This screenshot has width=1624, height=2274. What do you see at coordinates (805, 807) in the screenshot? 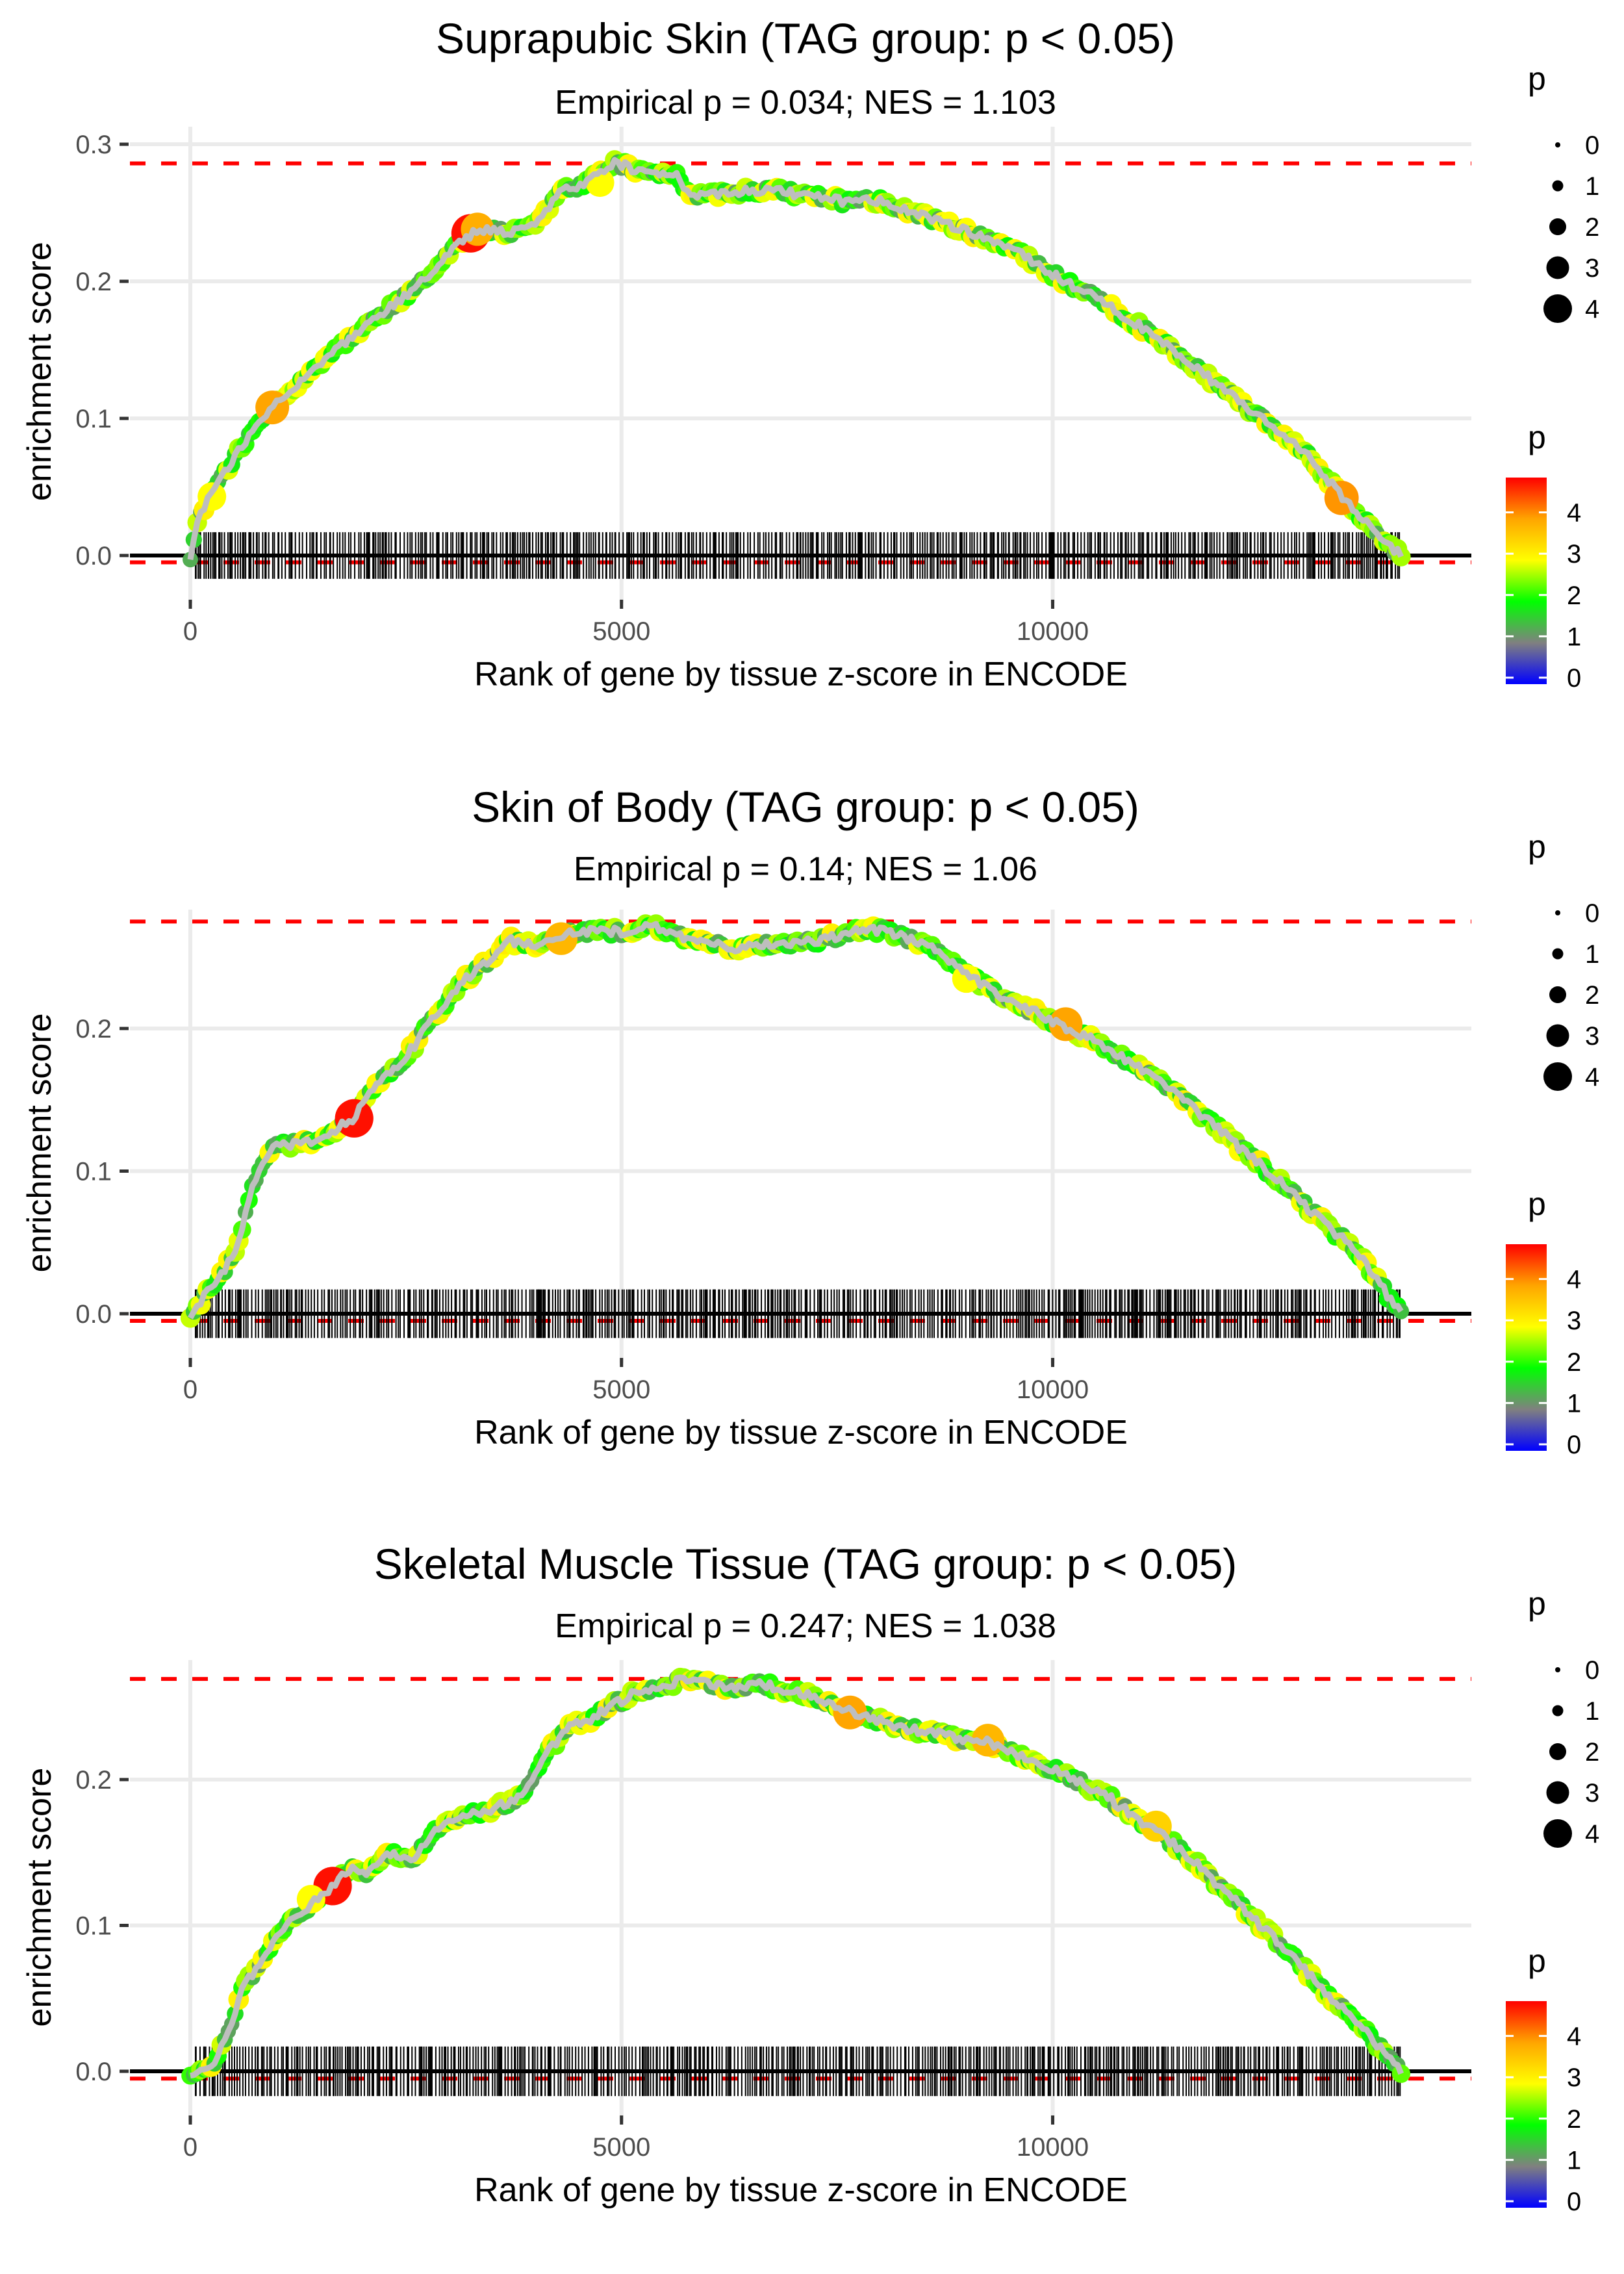
I see `panel-title: Skin of Body (TAG group: p < 0.05)` at bounding box center [805, 807].